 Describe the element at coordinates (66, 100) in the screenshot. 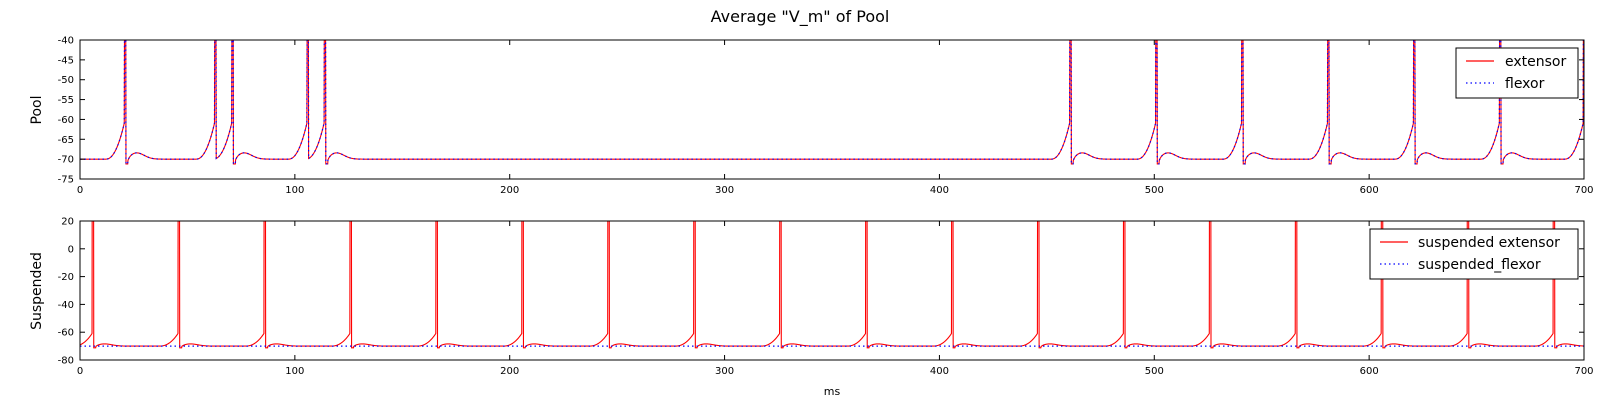

I see `ytick-label-pool--55: -55` at that location.